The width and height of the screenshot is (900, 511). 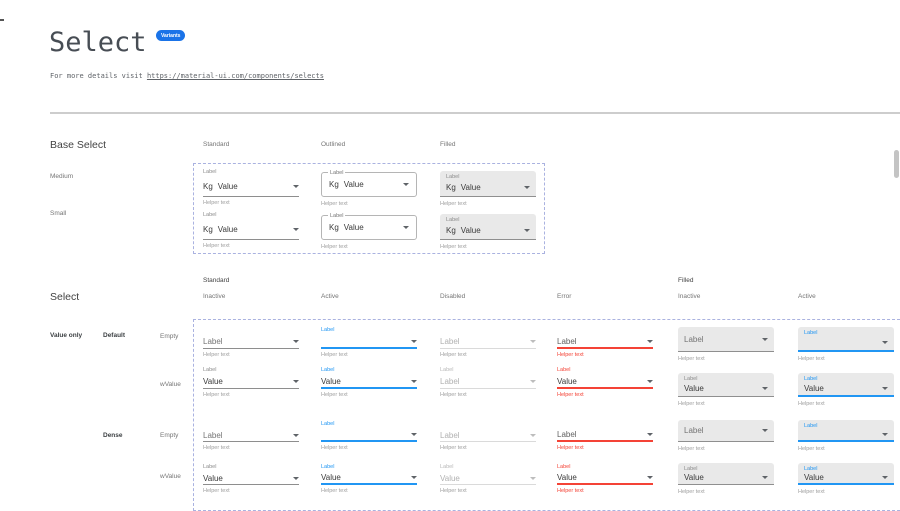 What do you see at coordinates (98, 42) in the screenshot?
I see `page-title: Select` at bounding box center [98, 42].